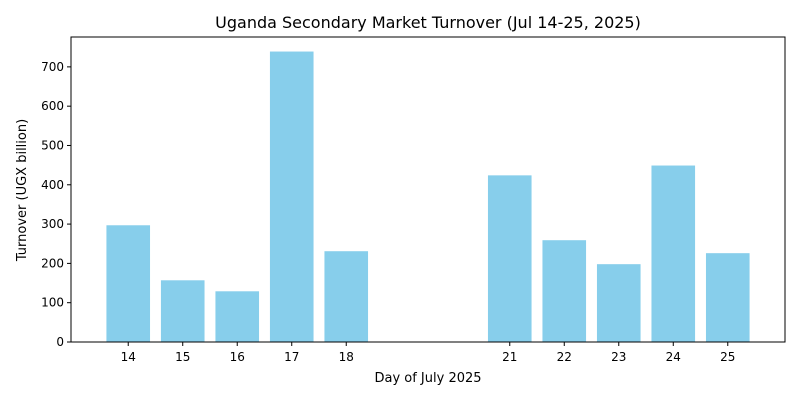 The width and height of the screenshot is (800, 400). I want to click on x-tick-label: 16, so click(237, 357).